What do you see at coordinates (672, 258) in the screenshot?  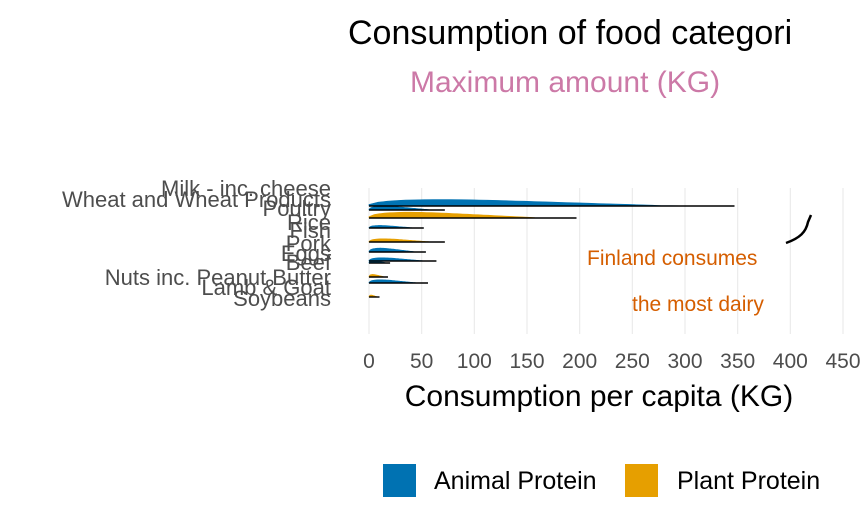 I see `annotation-line-1: Finland consumes` at bounding box center [672, 258].